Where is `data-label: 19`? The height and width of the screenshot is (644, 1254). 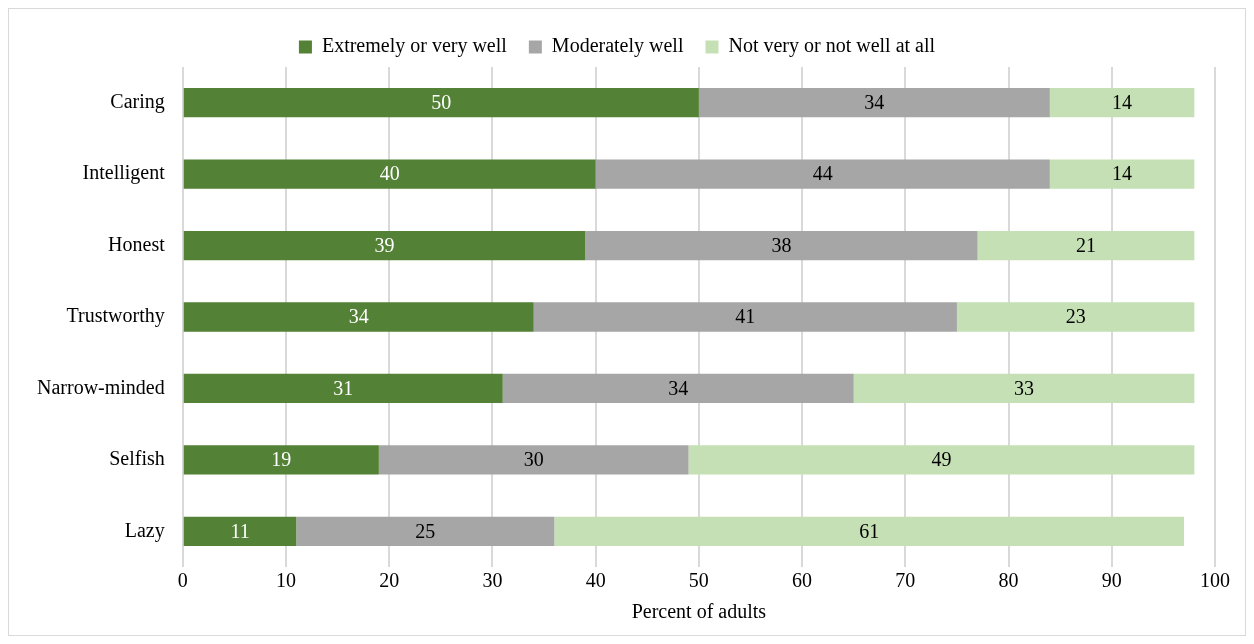
data-label: 19 is located at coordinates (281, 459).